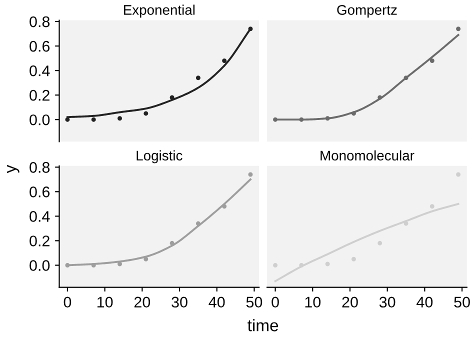  Describe the element at coordinates (367, 155) in the screenshot. I see `chart-title: Monomolecular` at that location.